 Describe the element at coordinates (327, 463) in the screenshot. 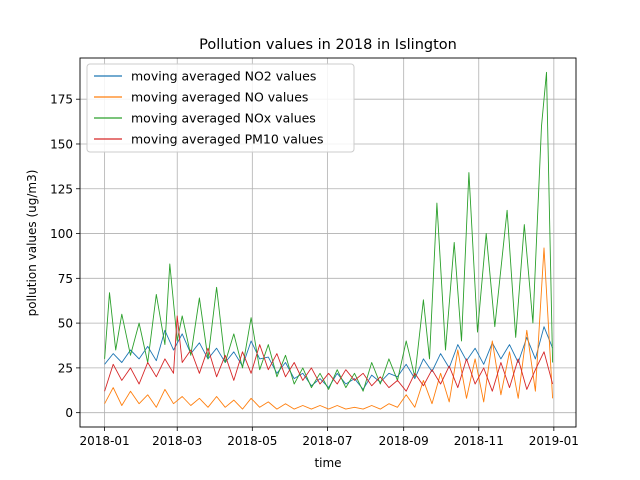

I see `x-axis-label: time` at that location.